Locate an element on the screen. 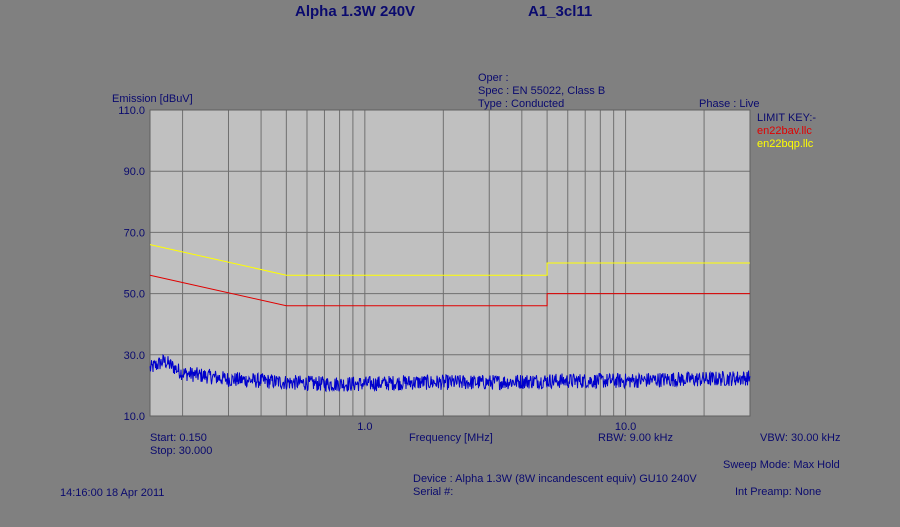  x-tick-label: 10.0 is located at coordinates (625, 427).